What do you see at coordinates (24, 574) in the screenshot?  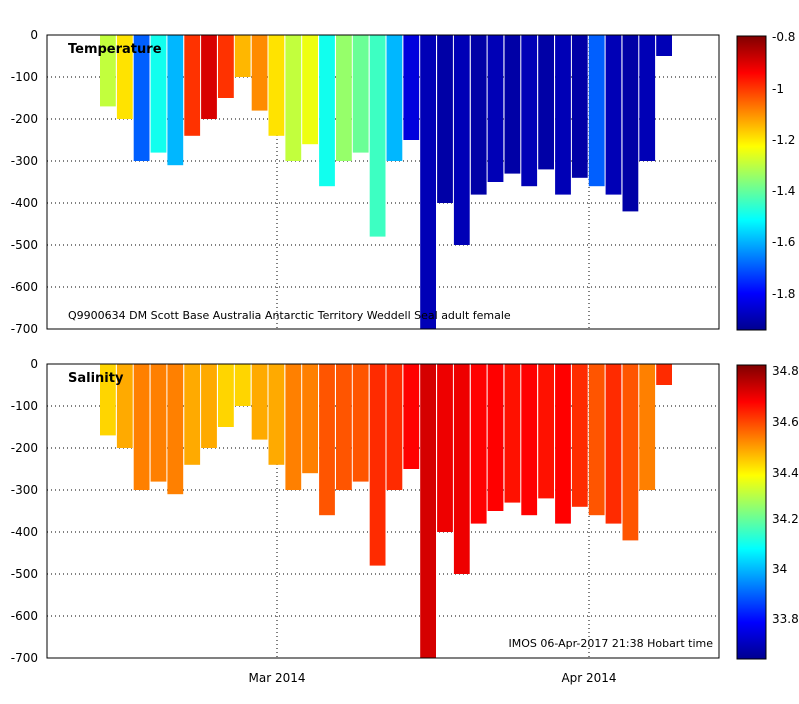 I see `salinity-y-tick-label: -500` at bounding box center [24, 574].